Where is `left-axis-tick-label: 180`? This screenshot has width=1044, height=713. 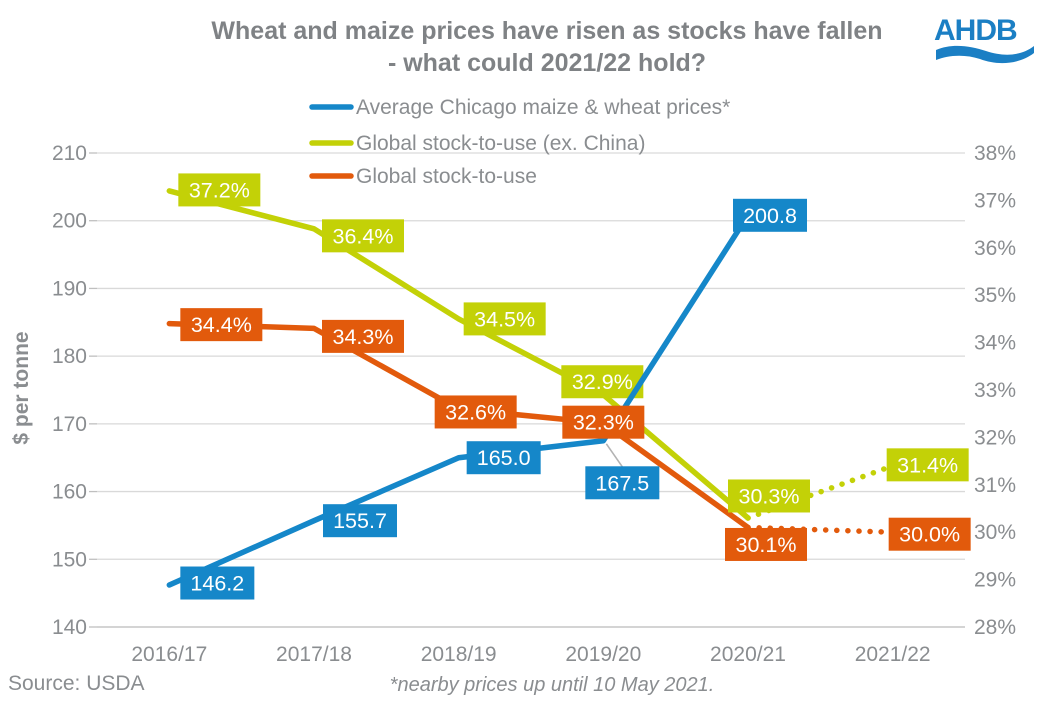
left-axis-tick-label: 180 is located at coordinates (69, 356).